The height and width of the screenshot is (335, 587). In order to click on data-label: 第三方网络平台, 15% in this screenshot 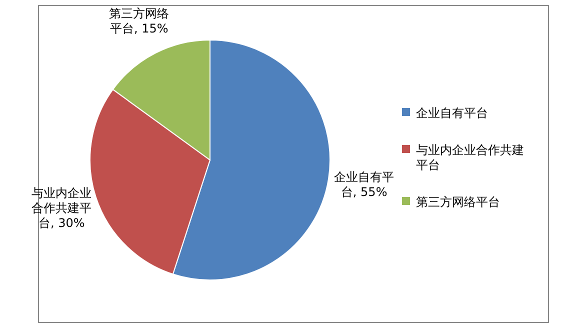, I will do `click(139, 21)`.